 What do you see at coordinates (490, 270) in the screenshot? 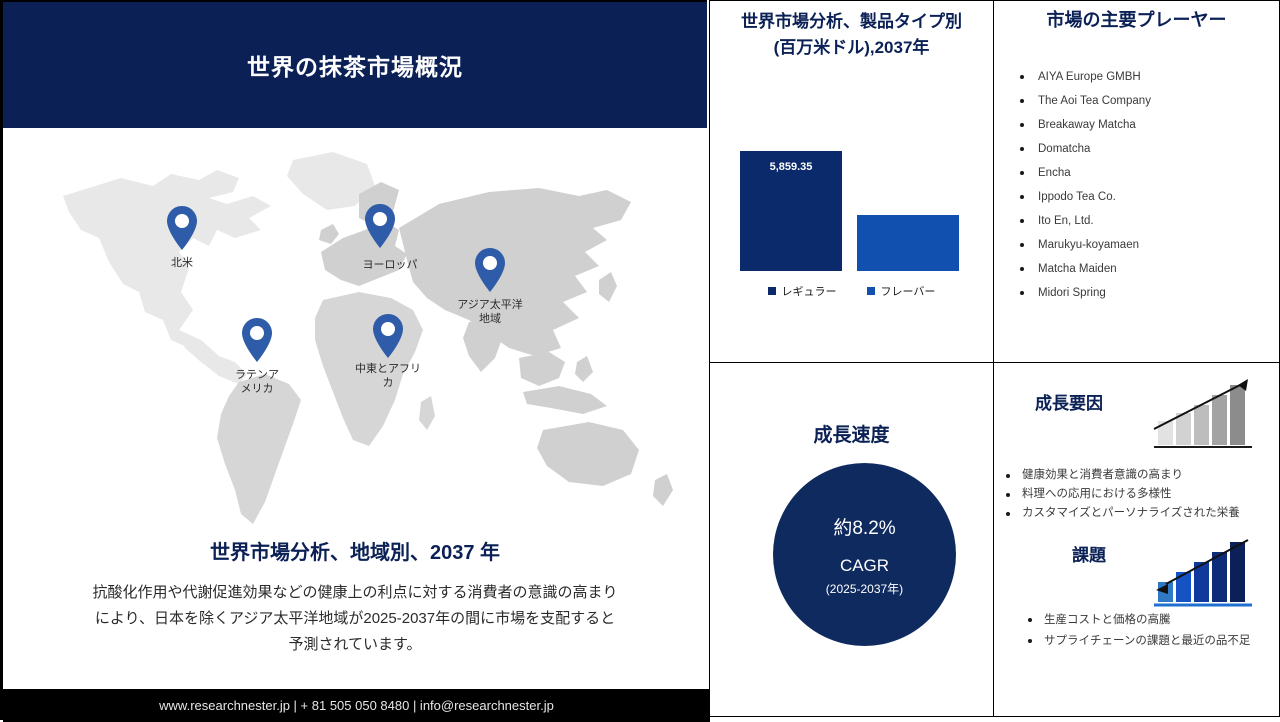
I see `map-pin-asia-pacific` at bounding box center [490, 270].